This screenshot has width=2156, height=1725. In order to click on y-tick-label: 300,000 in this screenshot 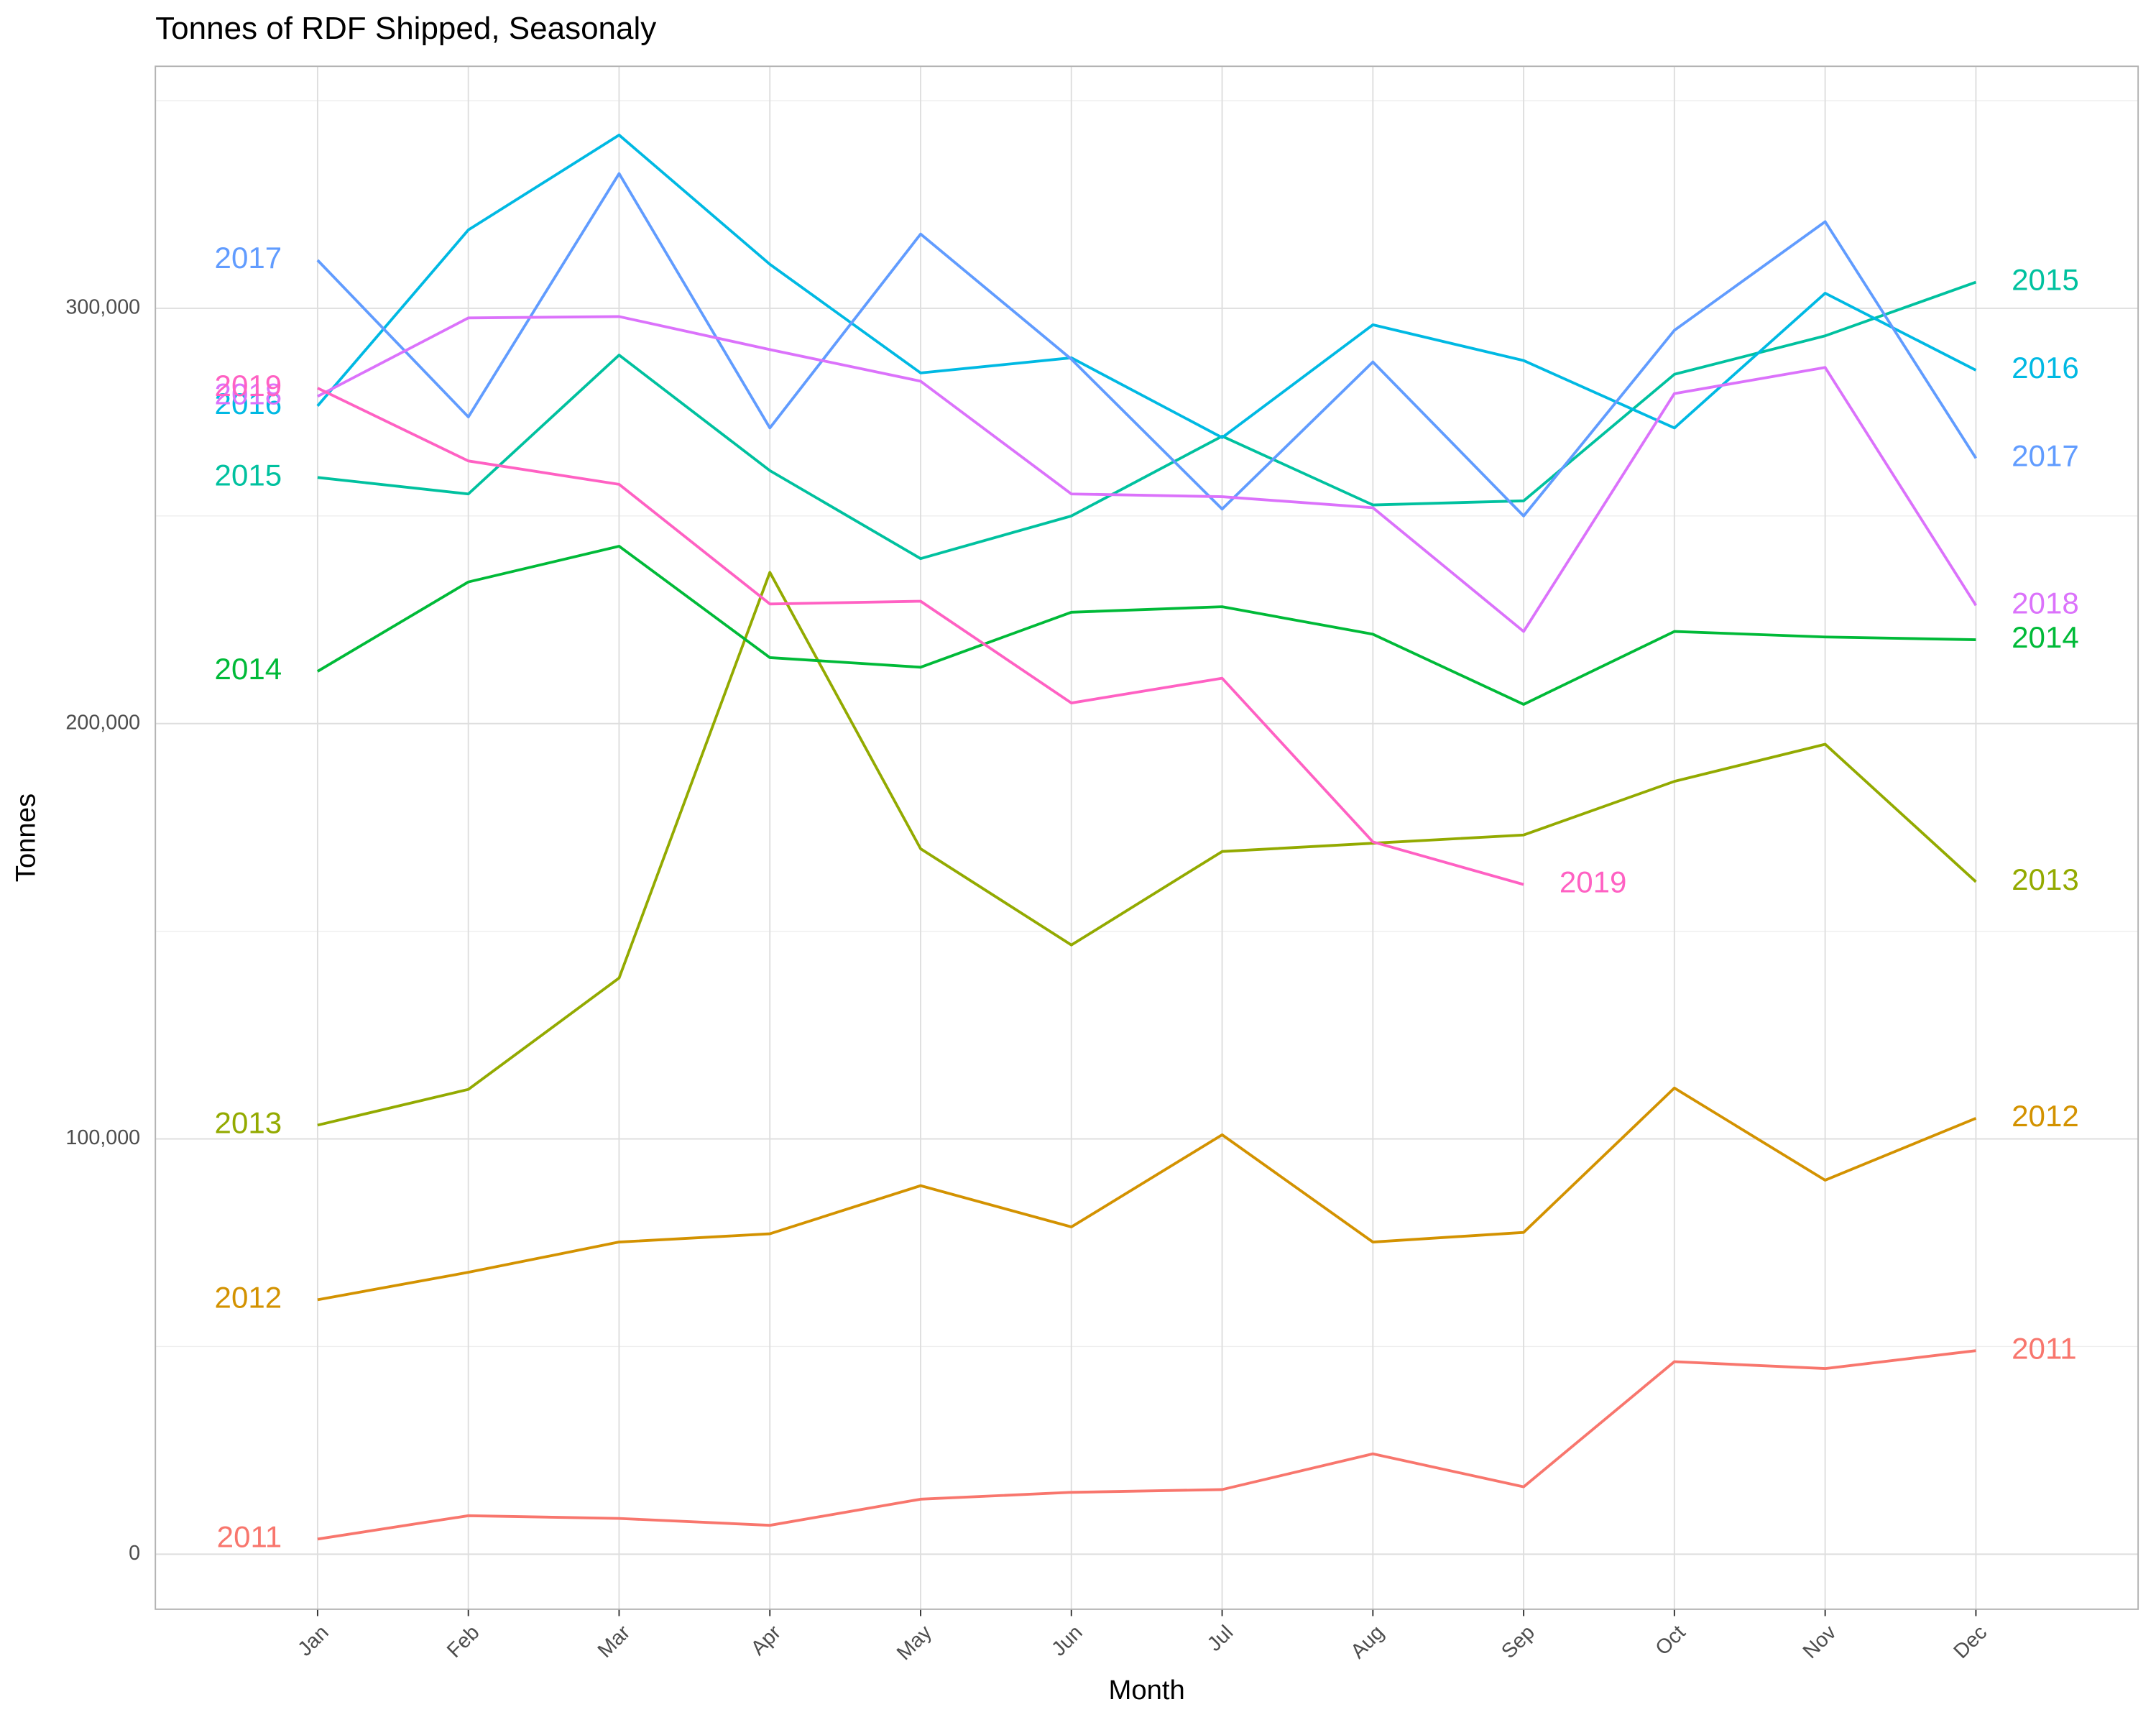, I will do `click(103, 307)`.